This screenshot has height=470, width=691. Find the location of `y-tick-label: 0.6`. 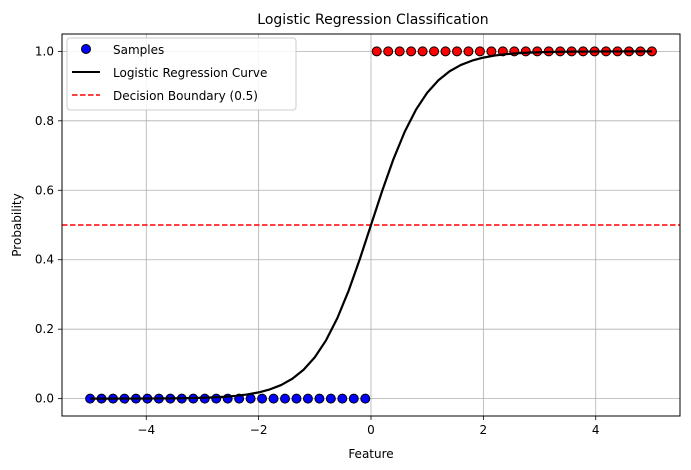

y-tick-label: 0.6 is located at coordinates (44, 190).